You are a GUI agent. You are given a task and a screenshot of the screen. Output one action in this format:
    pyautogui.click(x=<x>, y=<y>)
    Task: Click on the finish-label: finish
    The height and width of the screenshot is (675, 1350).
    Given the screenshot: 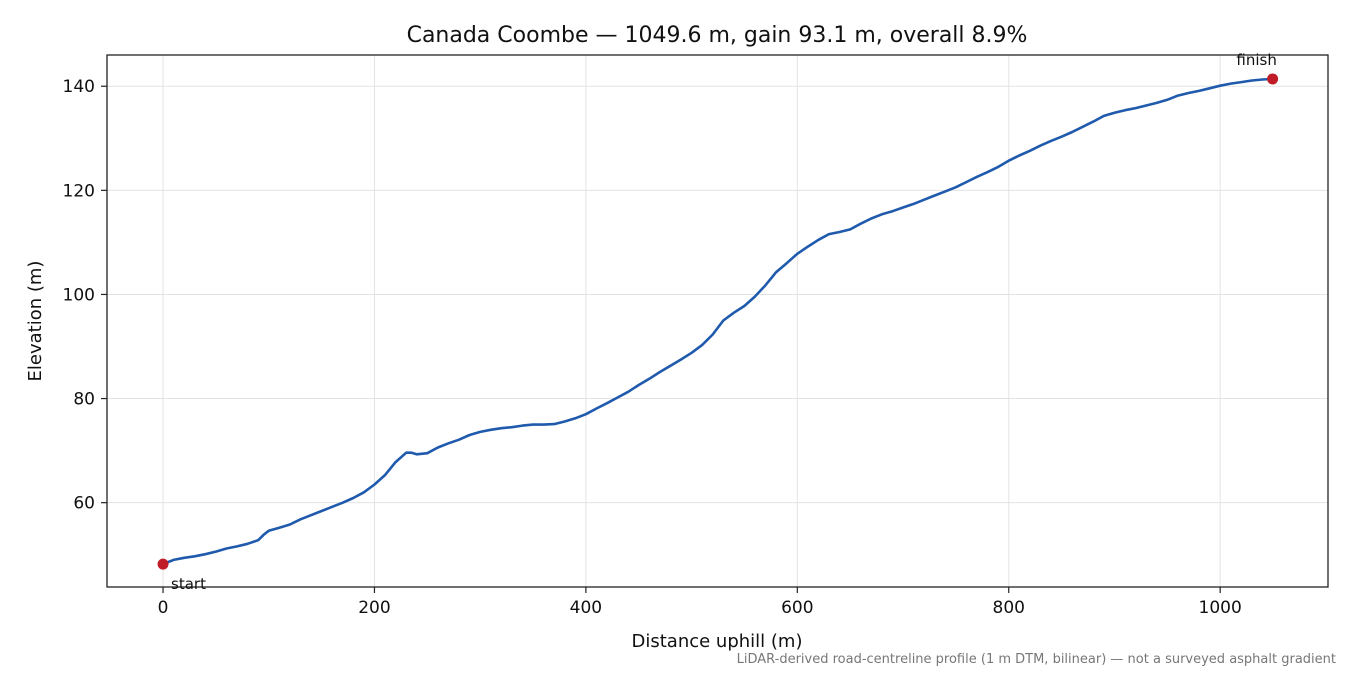 What is the action you would take?
    pyautogui.click(x=1256, y=60)
    